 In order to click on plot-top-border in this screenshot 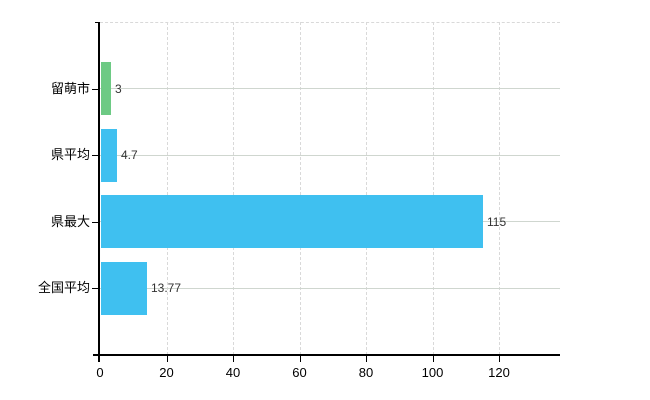, I will do `click(330, 22)`.